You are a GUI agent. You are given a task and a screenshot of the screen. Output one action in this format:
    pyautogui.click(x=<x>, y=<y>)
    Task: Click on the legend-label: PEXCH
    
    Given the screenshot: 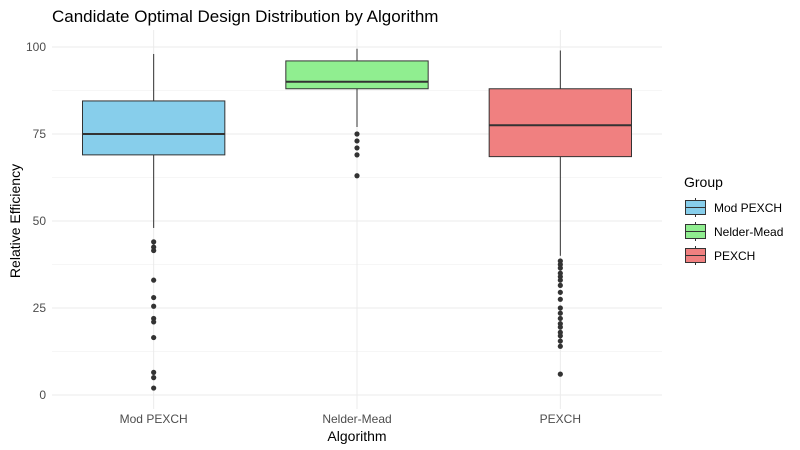 What is the action you would take?
    pyautogui.click(x=734, y=256)
    